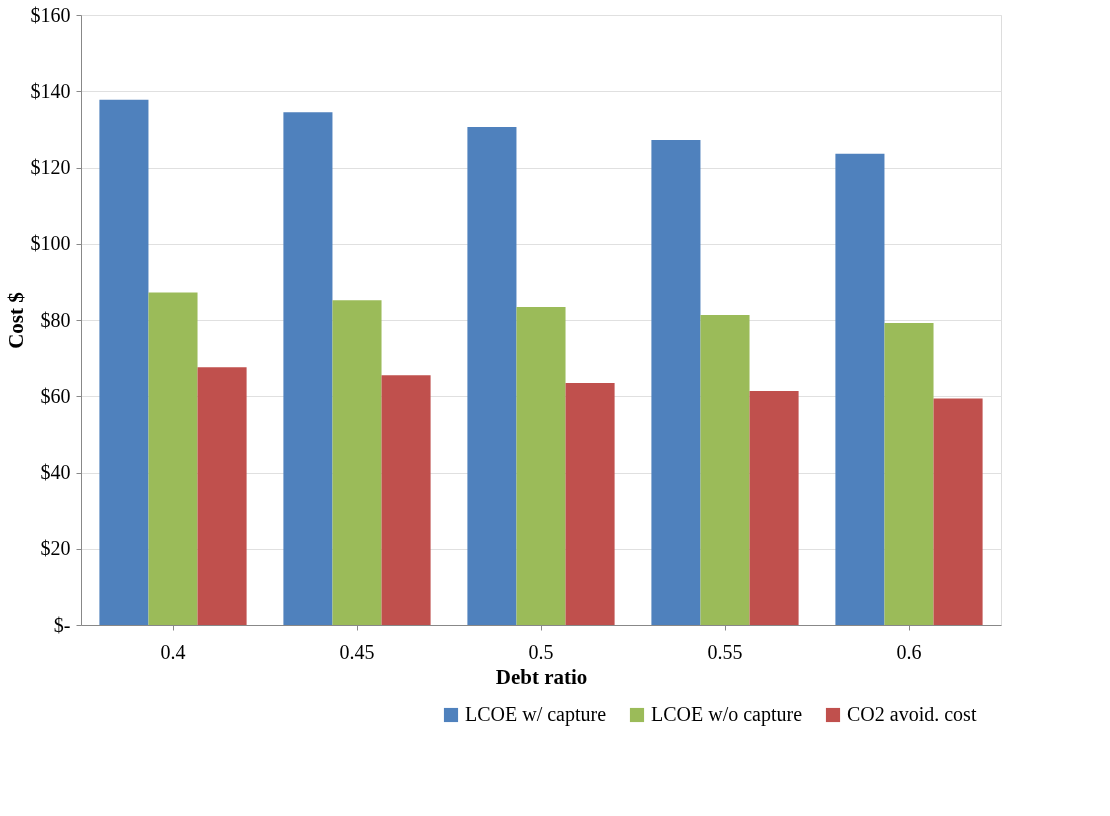 Image resolution: width=1110 pixels, height=816 pixels. What do you see at coordinates (50, 90) in the screenshot?
I see `y-tick-label: $140` at bounding box center [50, 90].